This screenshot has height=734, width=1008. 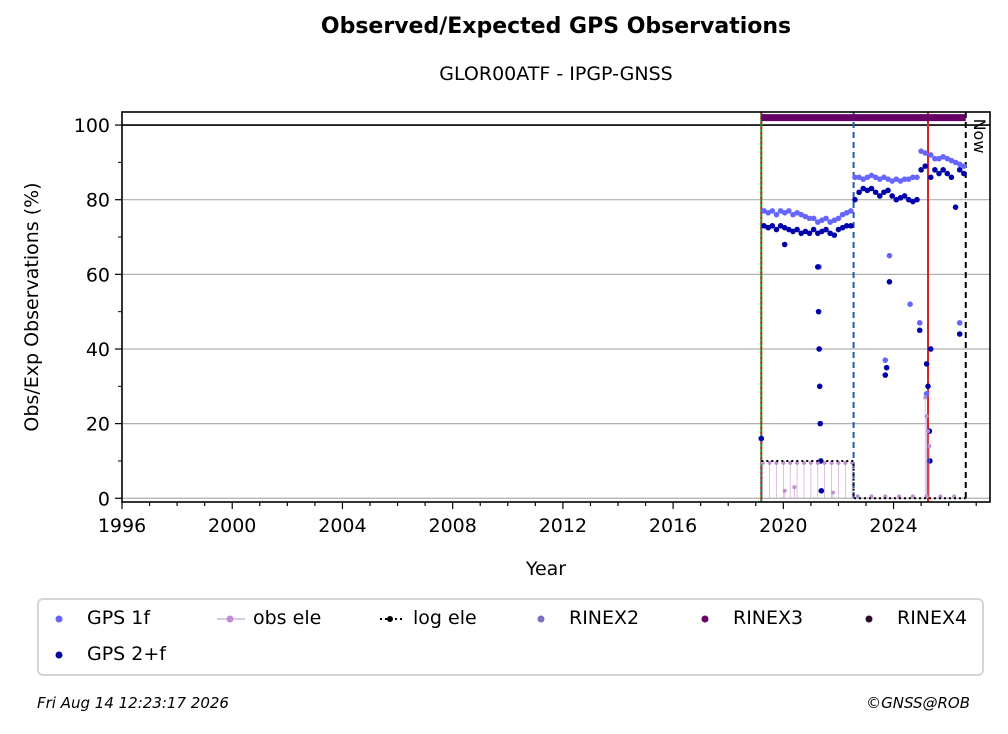 I want to click on y-tick-label: 80, so click(x=98, y=201).